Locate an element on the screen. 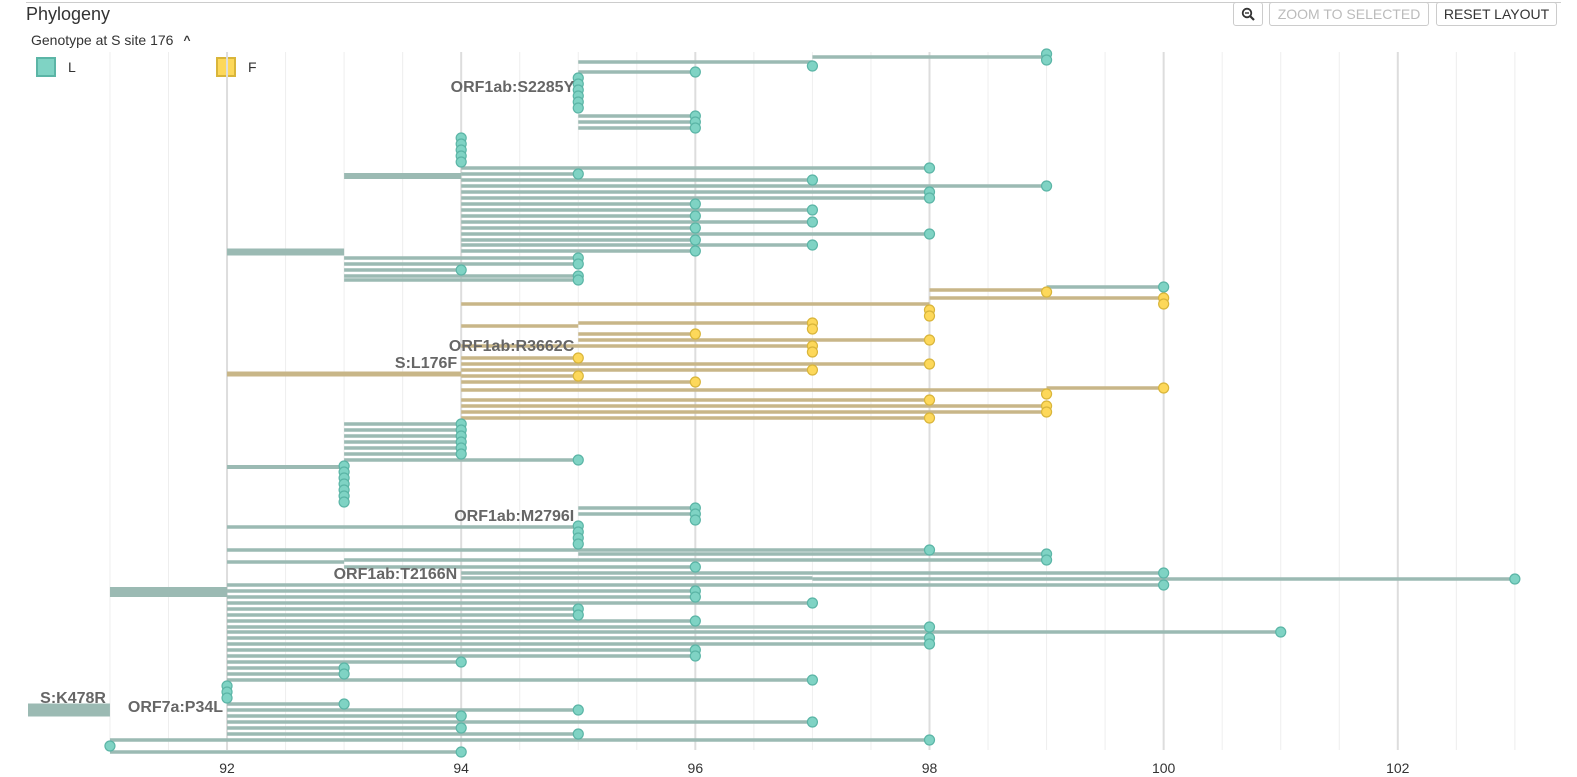 This screenshot has width=1577, height=777. color-by-toggle: Genotype at S site 176 ^ is located at coordinates (110, 40).